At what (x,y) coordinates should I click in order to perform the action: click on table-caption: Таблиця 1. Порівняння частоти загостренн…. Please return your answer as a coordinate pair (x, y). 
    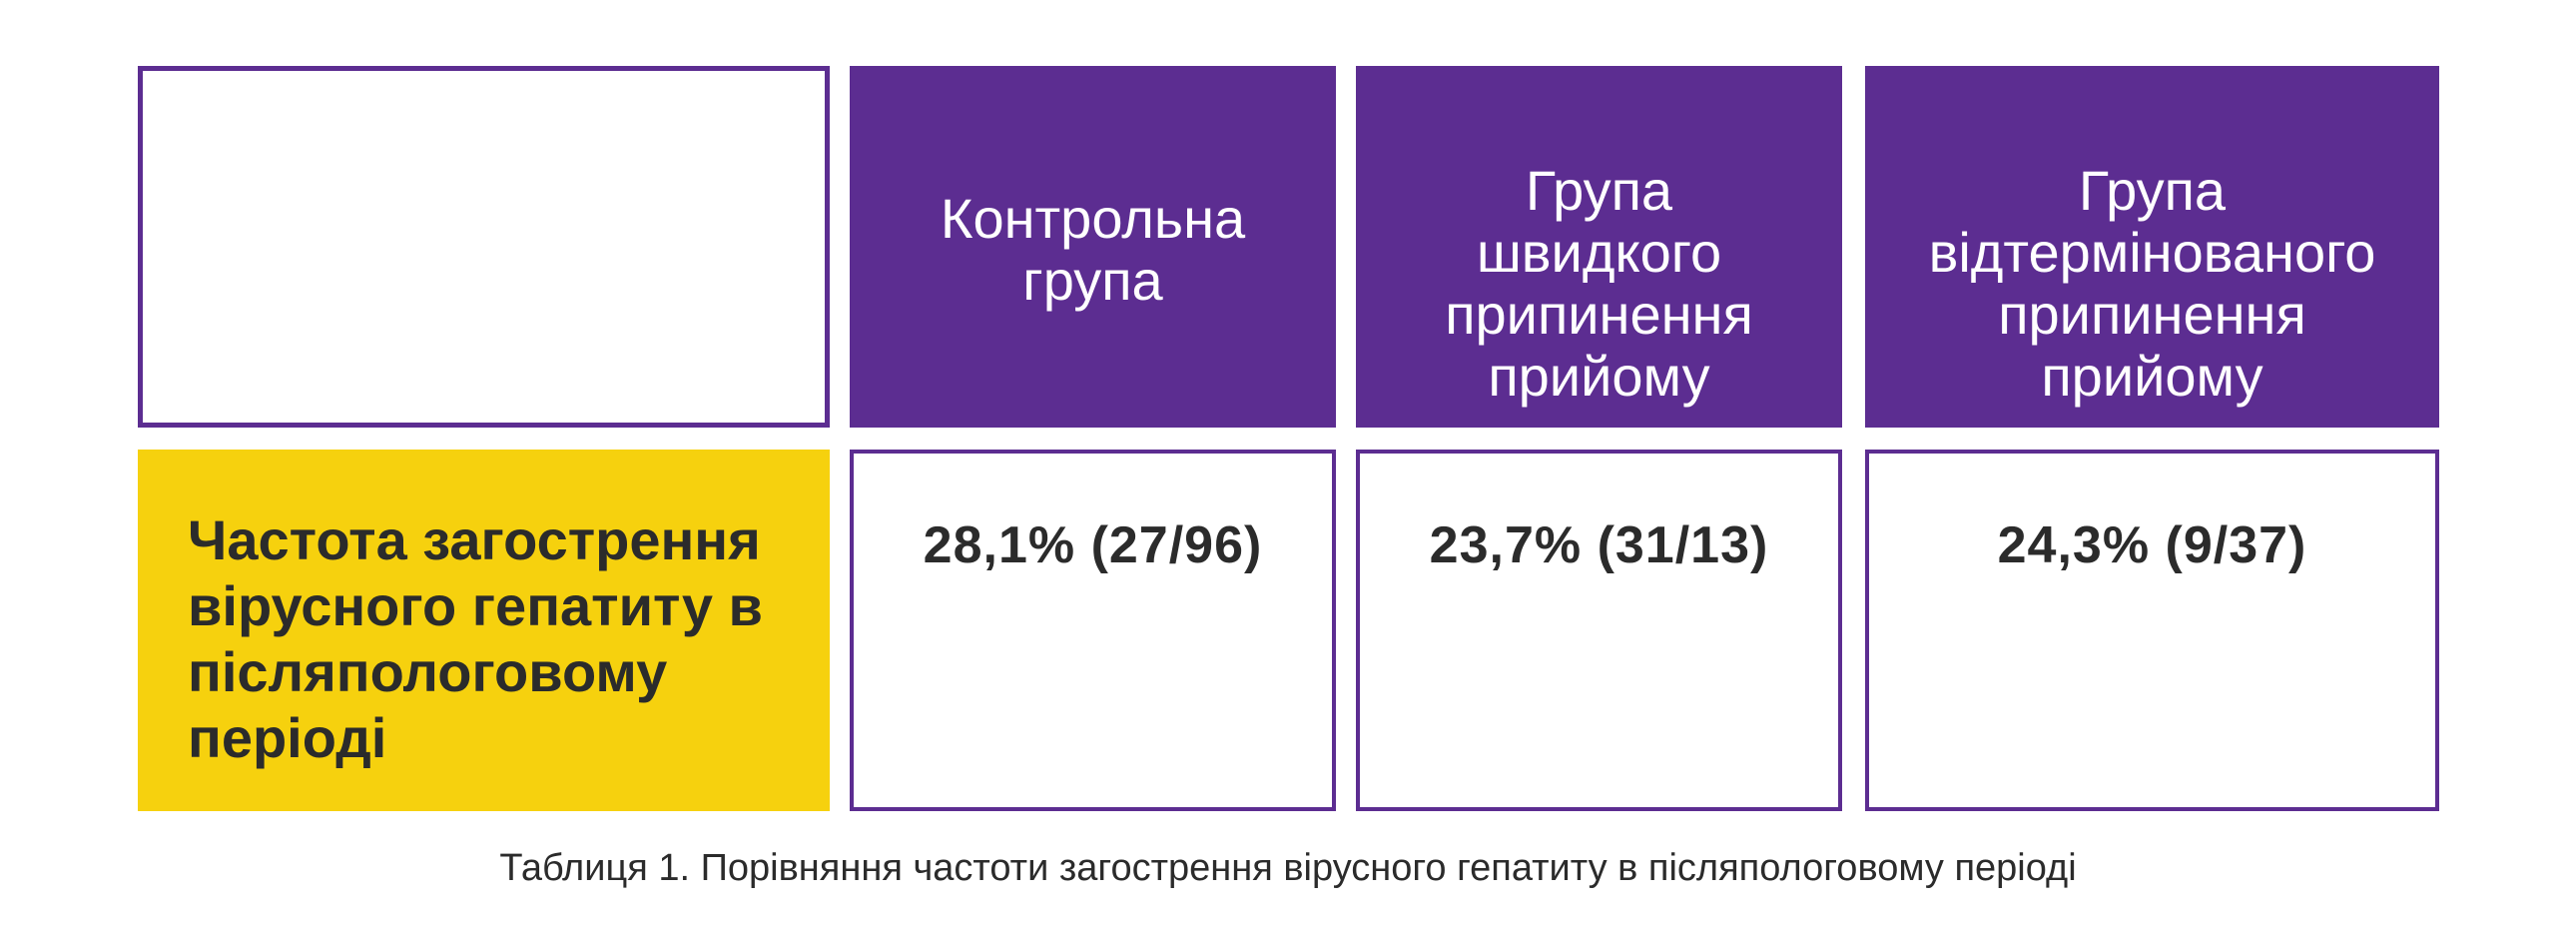
    Looking at the image, I should click on (1288, 868).